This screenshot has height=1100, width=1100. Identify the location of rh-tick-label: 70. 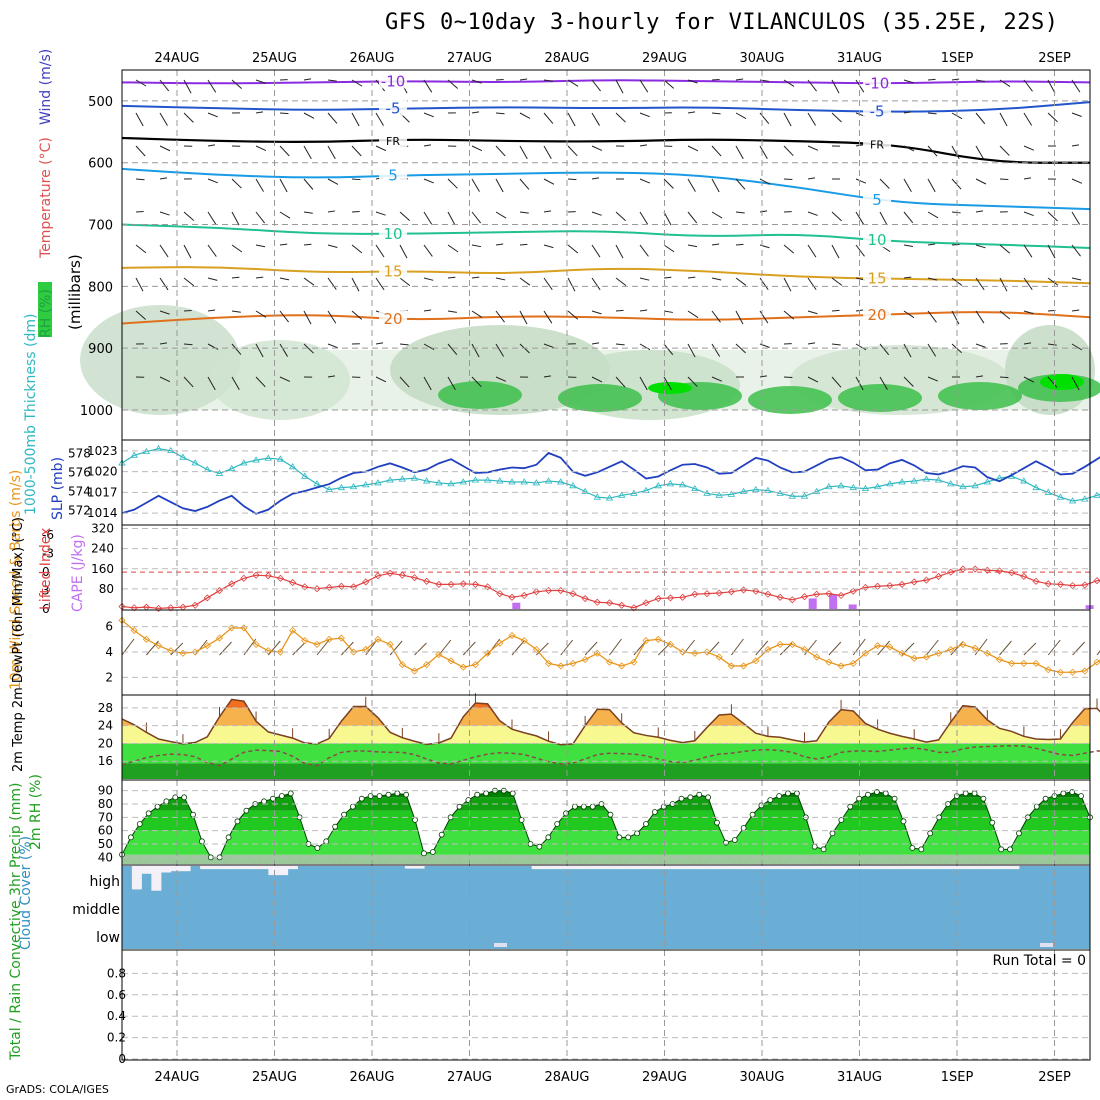
(105, 817).